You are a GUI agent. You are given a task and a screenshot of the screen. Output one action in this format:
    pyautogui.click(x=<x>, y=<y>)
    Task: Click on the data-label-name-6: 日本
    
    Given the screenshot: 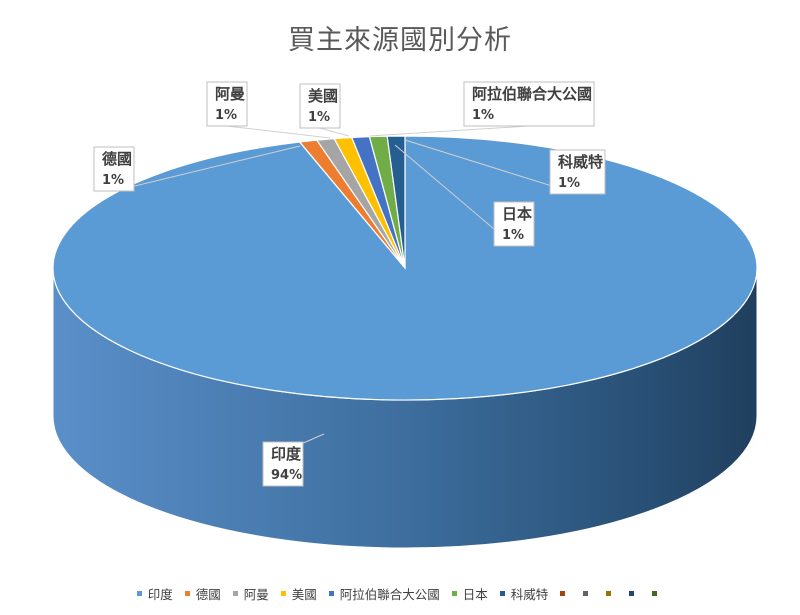 What is the action you would take?
    pyautogui.click(x=517, y=214)
    